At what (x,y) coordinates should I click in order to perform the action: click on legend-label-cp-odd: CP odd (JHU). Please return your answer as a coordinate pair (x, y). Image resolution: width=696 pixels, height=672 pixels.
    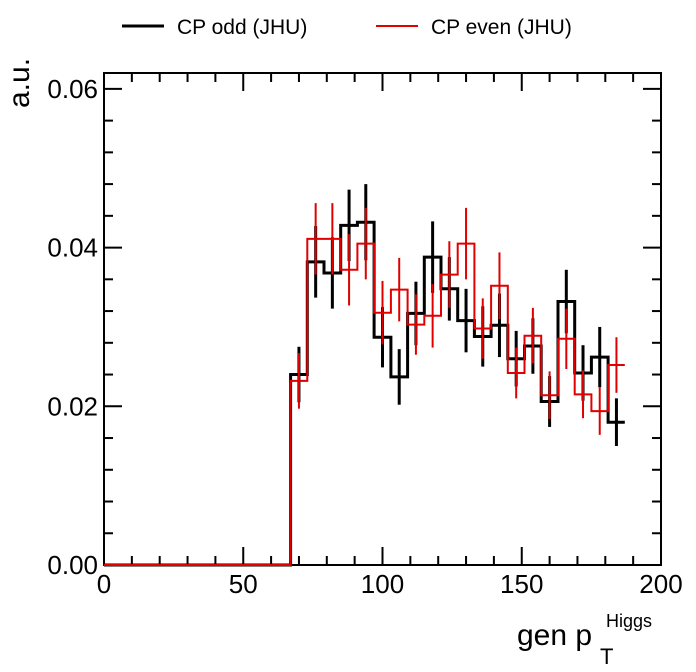
    Looking at the image, I should click on (242, 27).